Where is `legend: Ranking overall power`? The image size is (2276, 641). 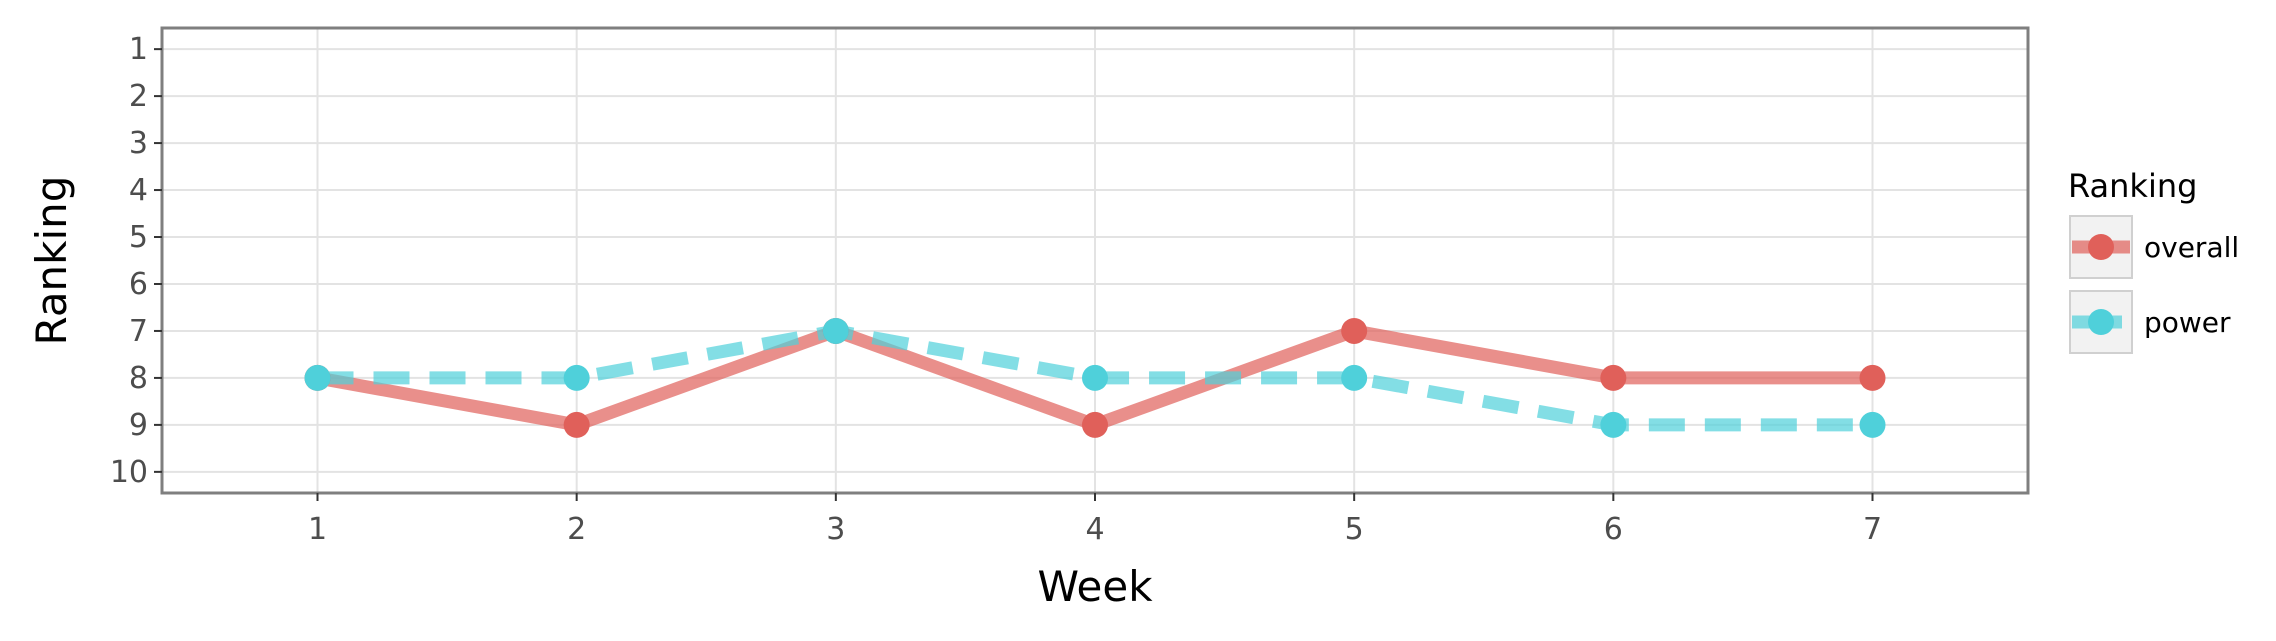
legend: Ranking overall power is located at coordinates (2153, 260).